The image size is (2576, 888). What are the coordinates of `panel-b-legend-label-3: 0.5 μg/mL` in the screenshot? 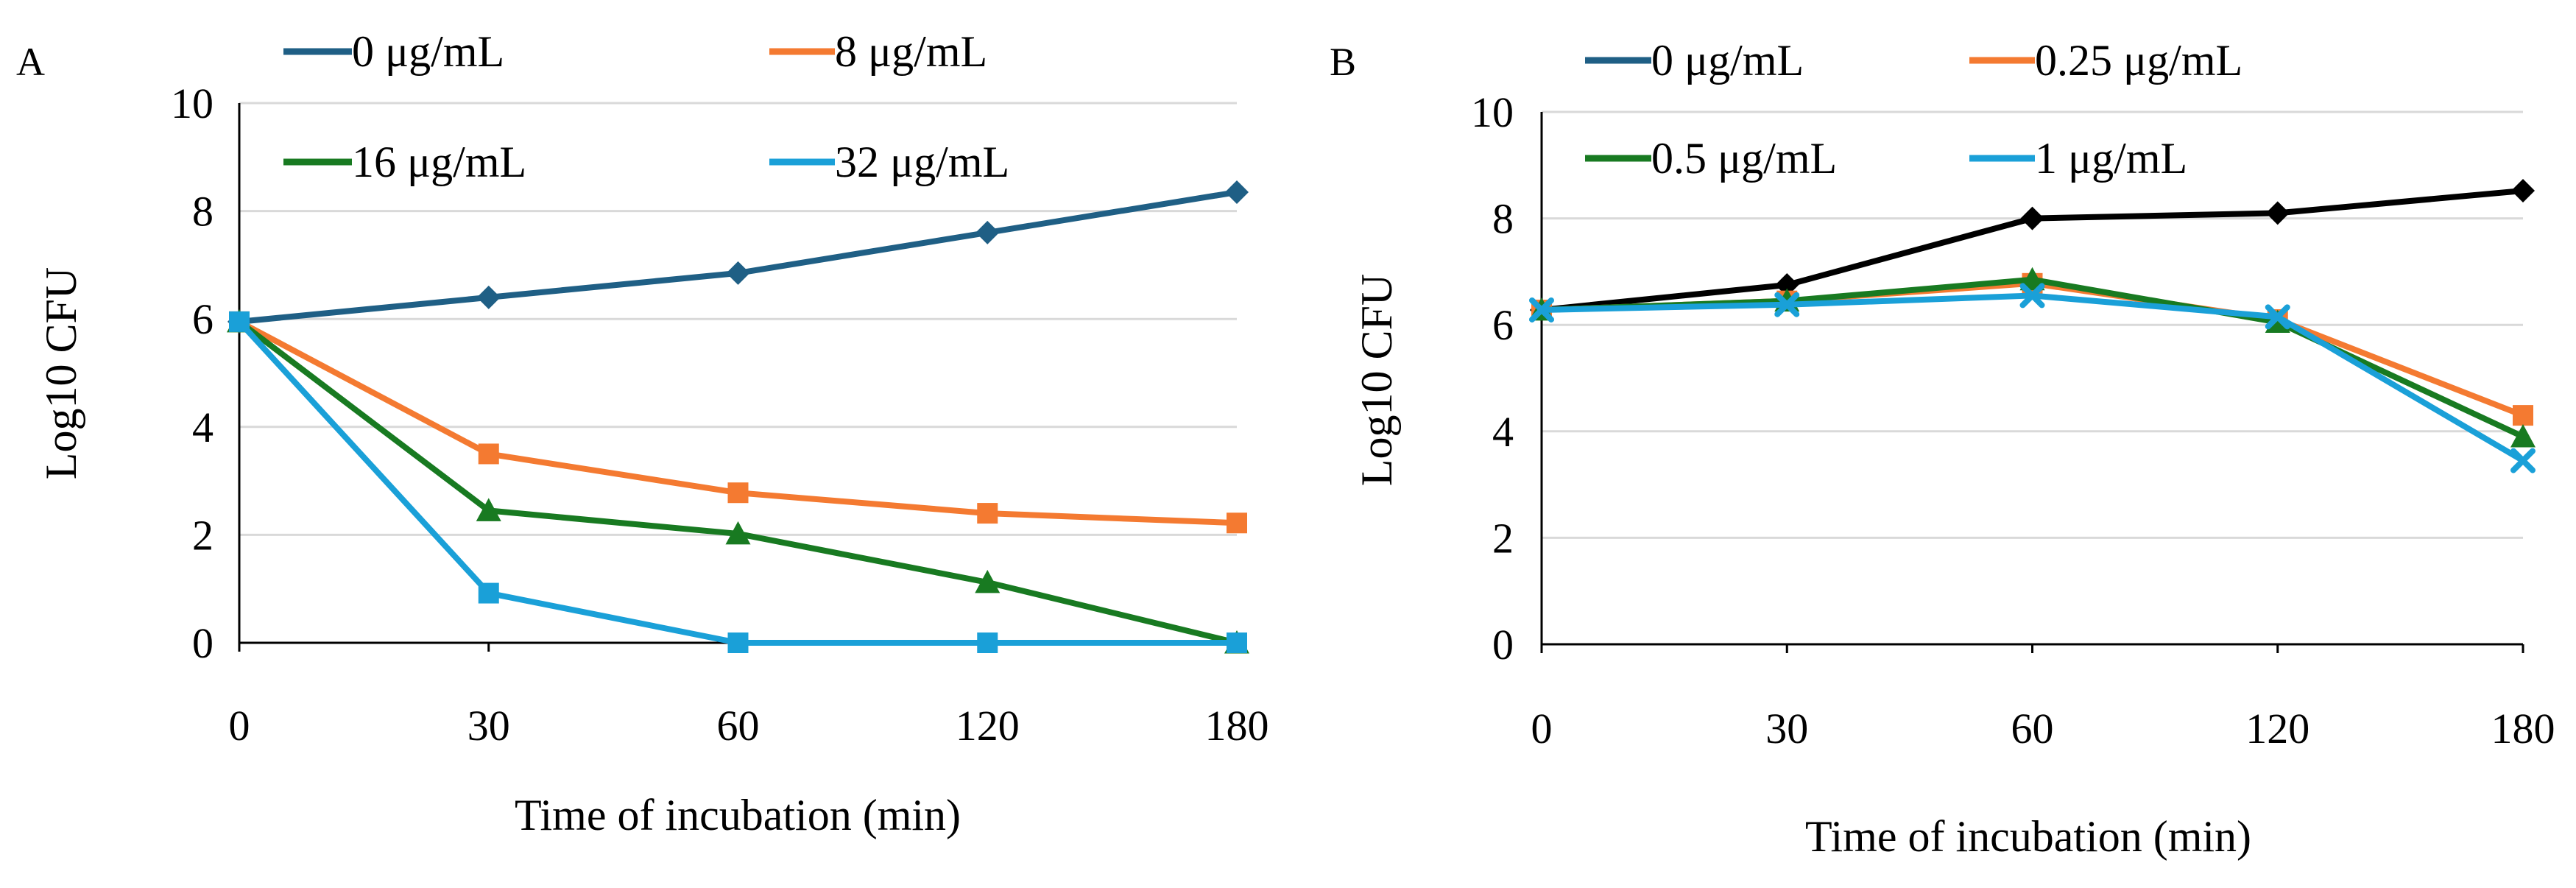 It's located at (1744, 158).